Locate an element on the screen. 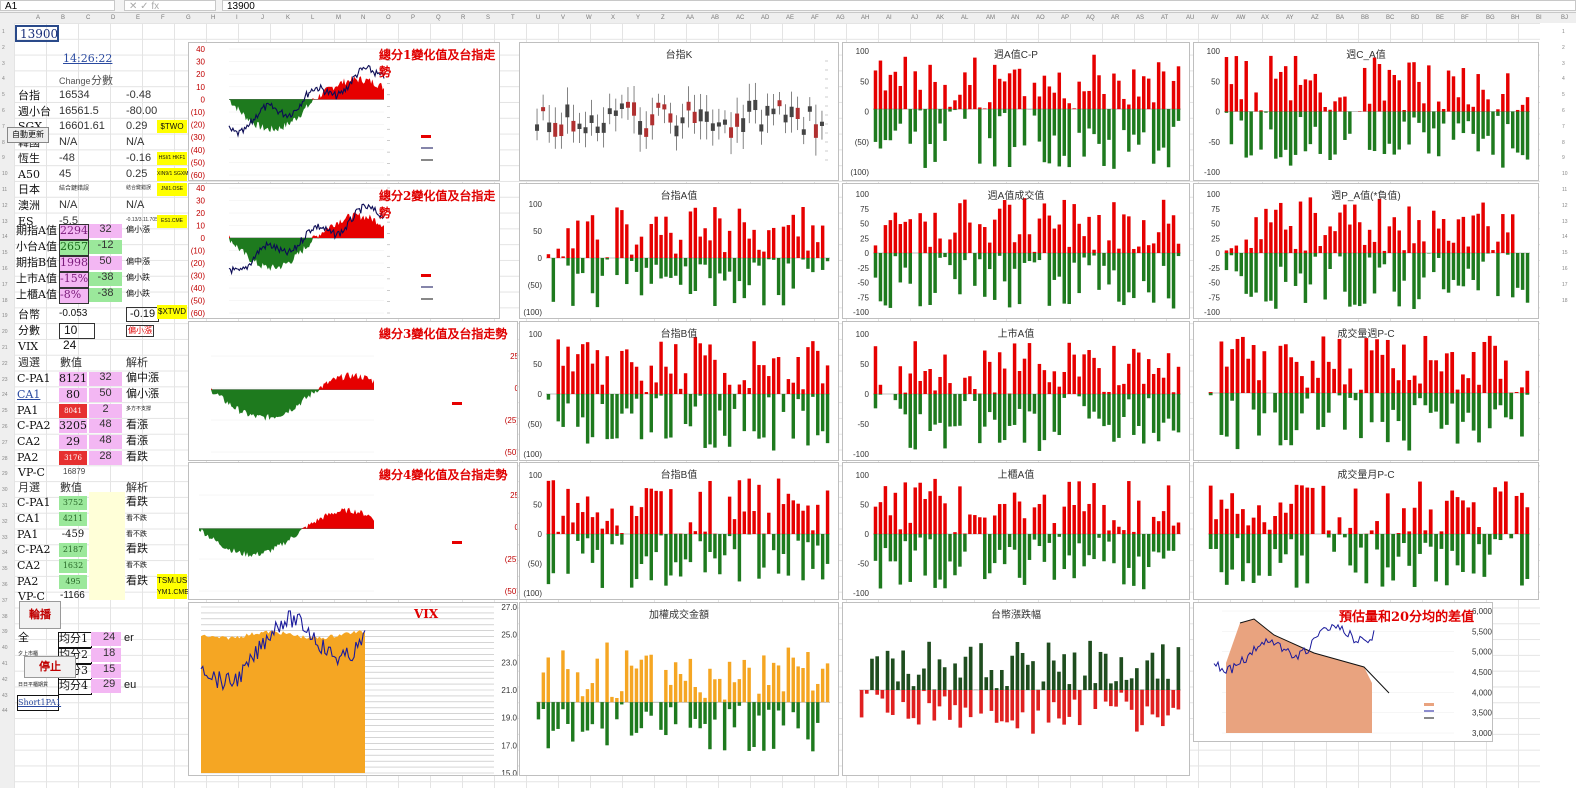  row-number: 31 is located at coordinates (5, 506).